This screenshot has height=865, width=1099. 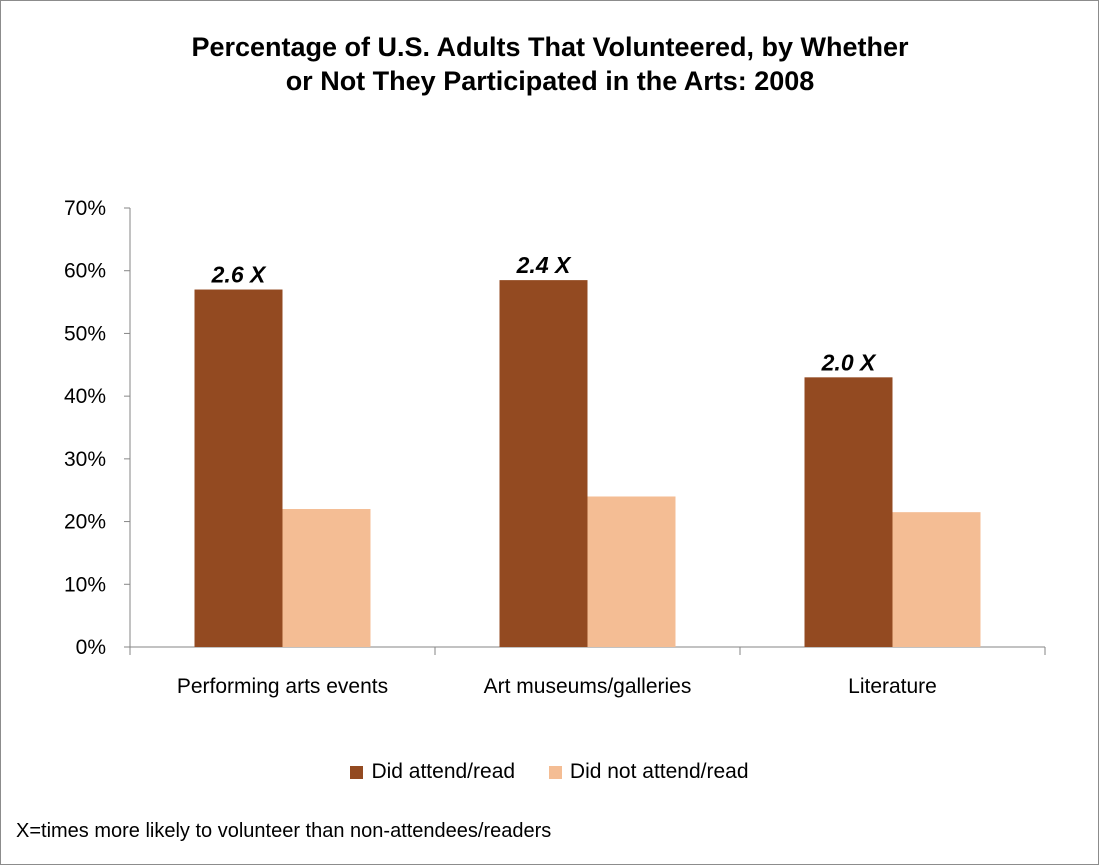 What do you see at coordinates (85, 459) in the screenshot?
I see `y-tick-label: 30%` at bounding box center [85, 459].